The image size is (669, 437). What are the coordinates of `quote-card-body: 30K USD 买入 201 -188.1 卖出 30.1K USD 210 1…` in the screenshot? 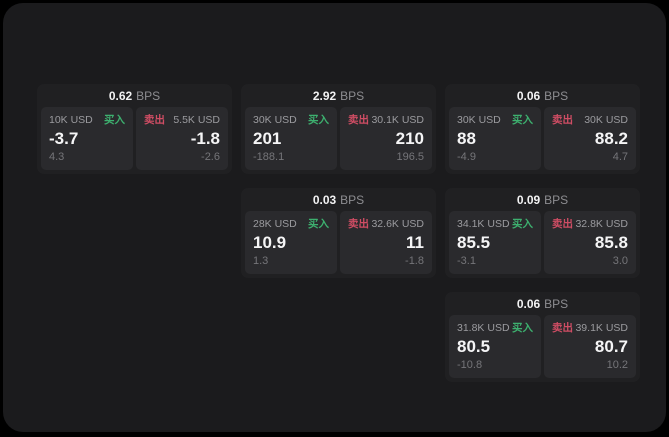 It's located at (338, 140).